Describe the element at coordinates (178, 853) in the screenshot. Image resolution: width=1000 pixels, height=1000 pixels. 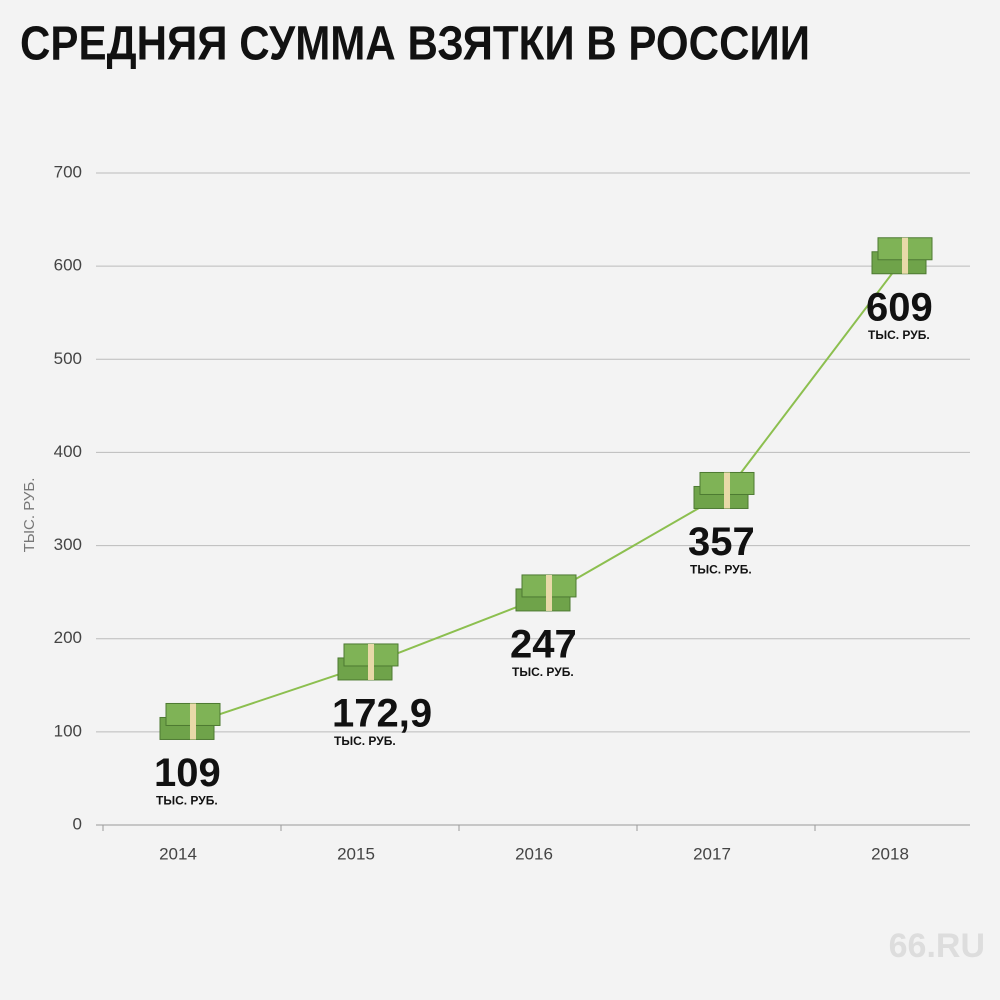
I see `x-tick-label: 2014` at that location.